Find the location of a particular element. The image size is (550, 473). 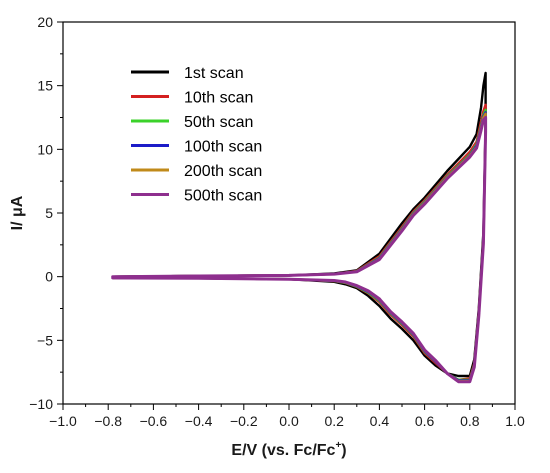

x-axis-title-main: E/V (vs. Fc/Fc is located at coordinates (283, 450).